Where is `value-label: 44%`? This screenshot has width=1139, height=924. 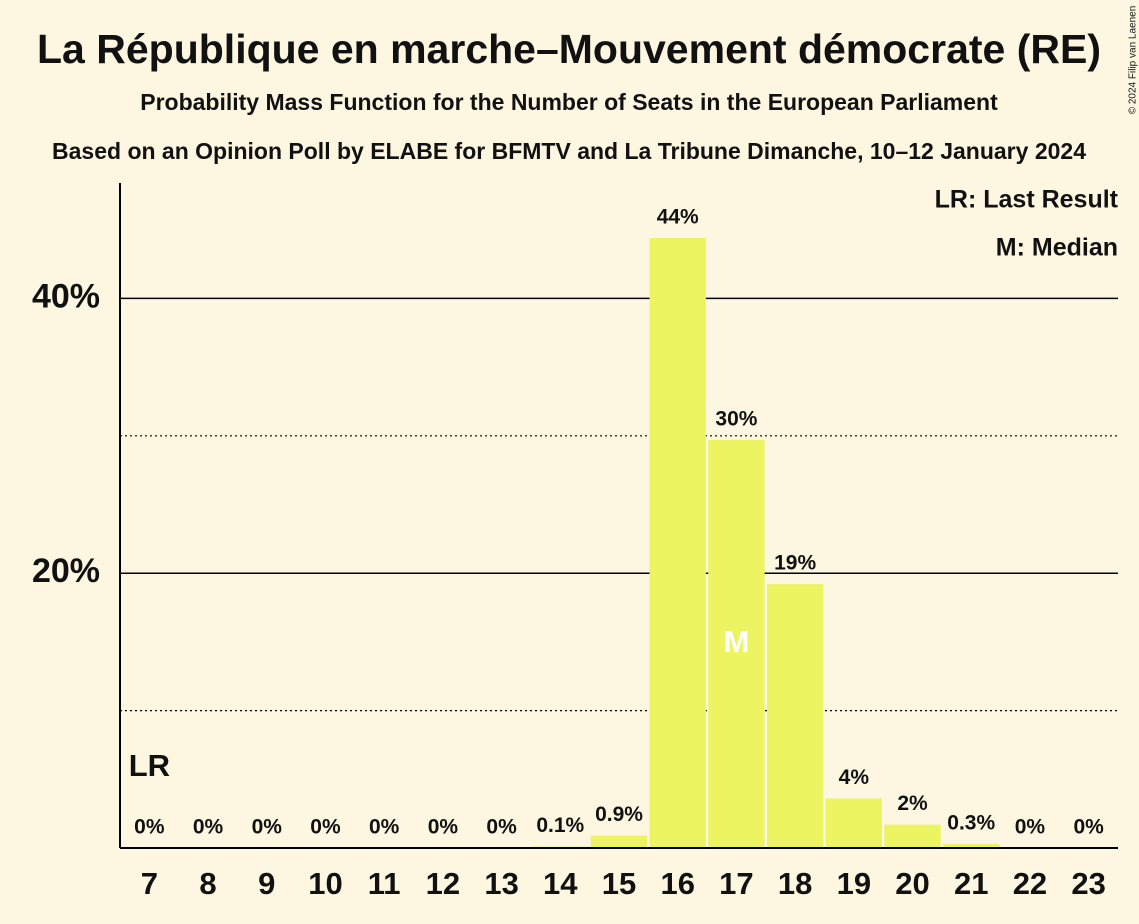 value-label: 44% is located at coordinates (678, 217).